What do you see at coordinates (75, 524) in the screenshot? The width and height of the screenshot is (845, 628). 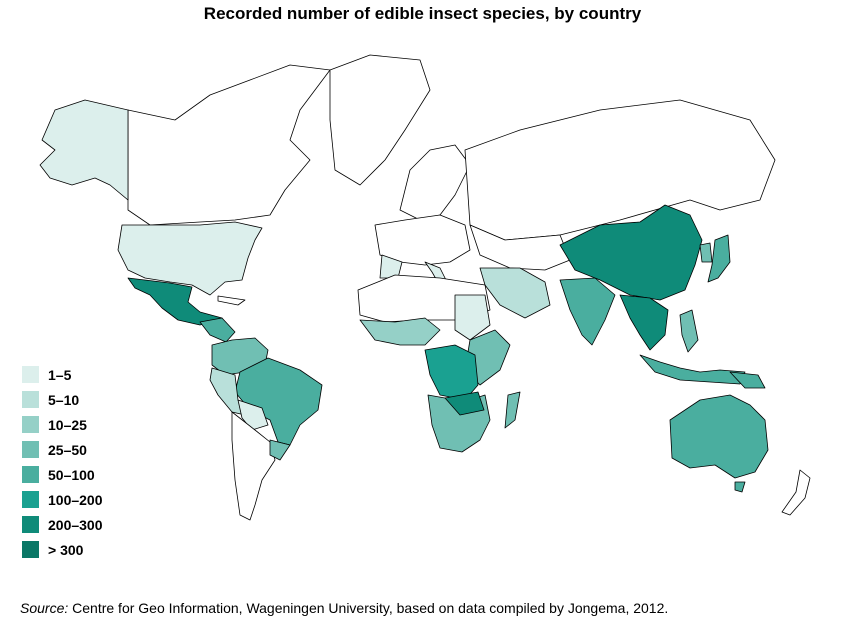 I see `legend-label: 200–300` at bounding box center [75, 524].